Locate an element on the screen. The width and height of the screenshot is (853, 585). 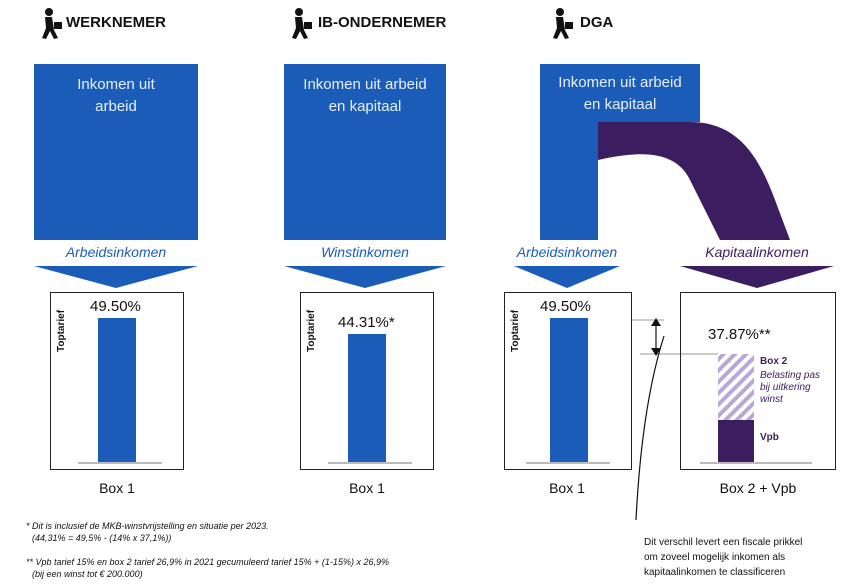
vpb-label: Vpb is located at coordinates (769, 437).